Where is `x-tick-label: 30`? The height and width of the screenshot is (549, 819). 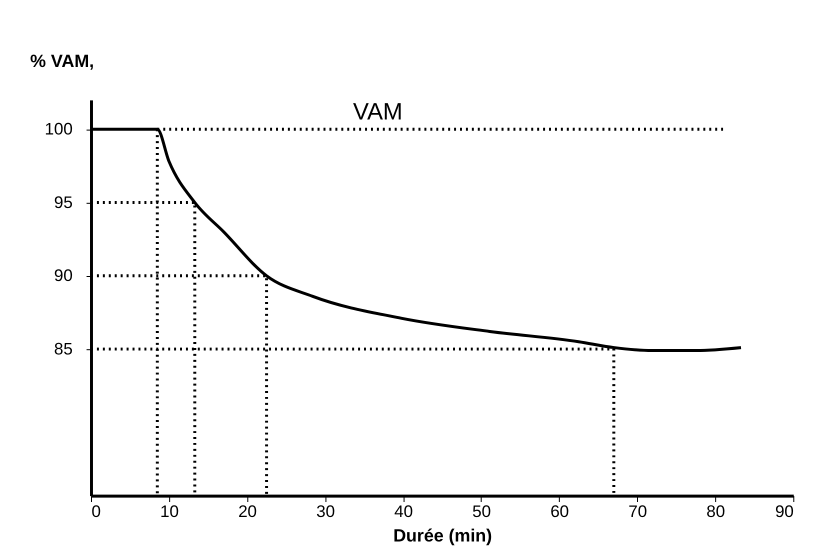
x-tick-label: 30 is located at coordinates (325, 511).